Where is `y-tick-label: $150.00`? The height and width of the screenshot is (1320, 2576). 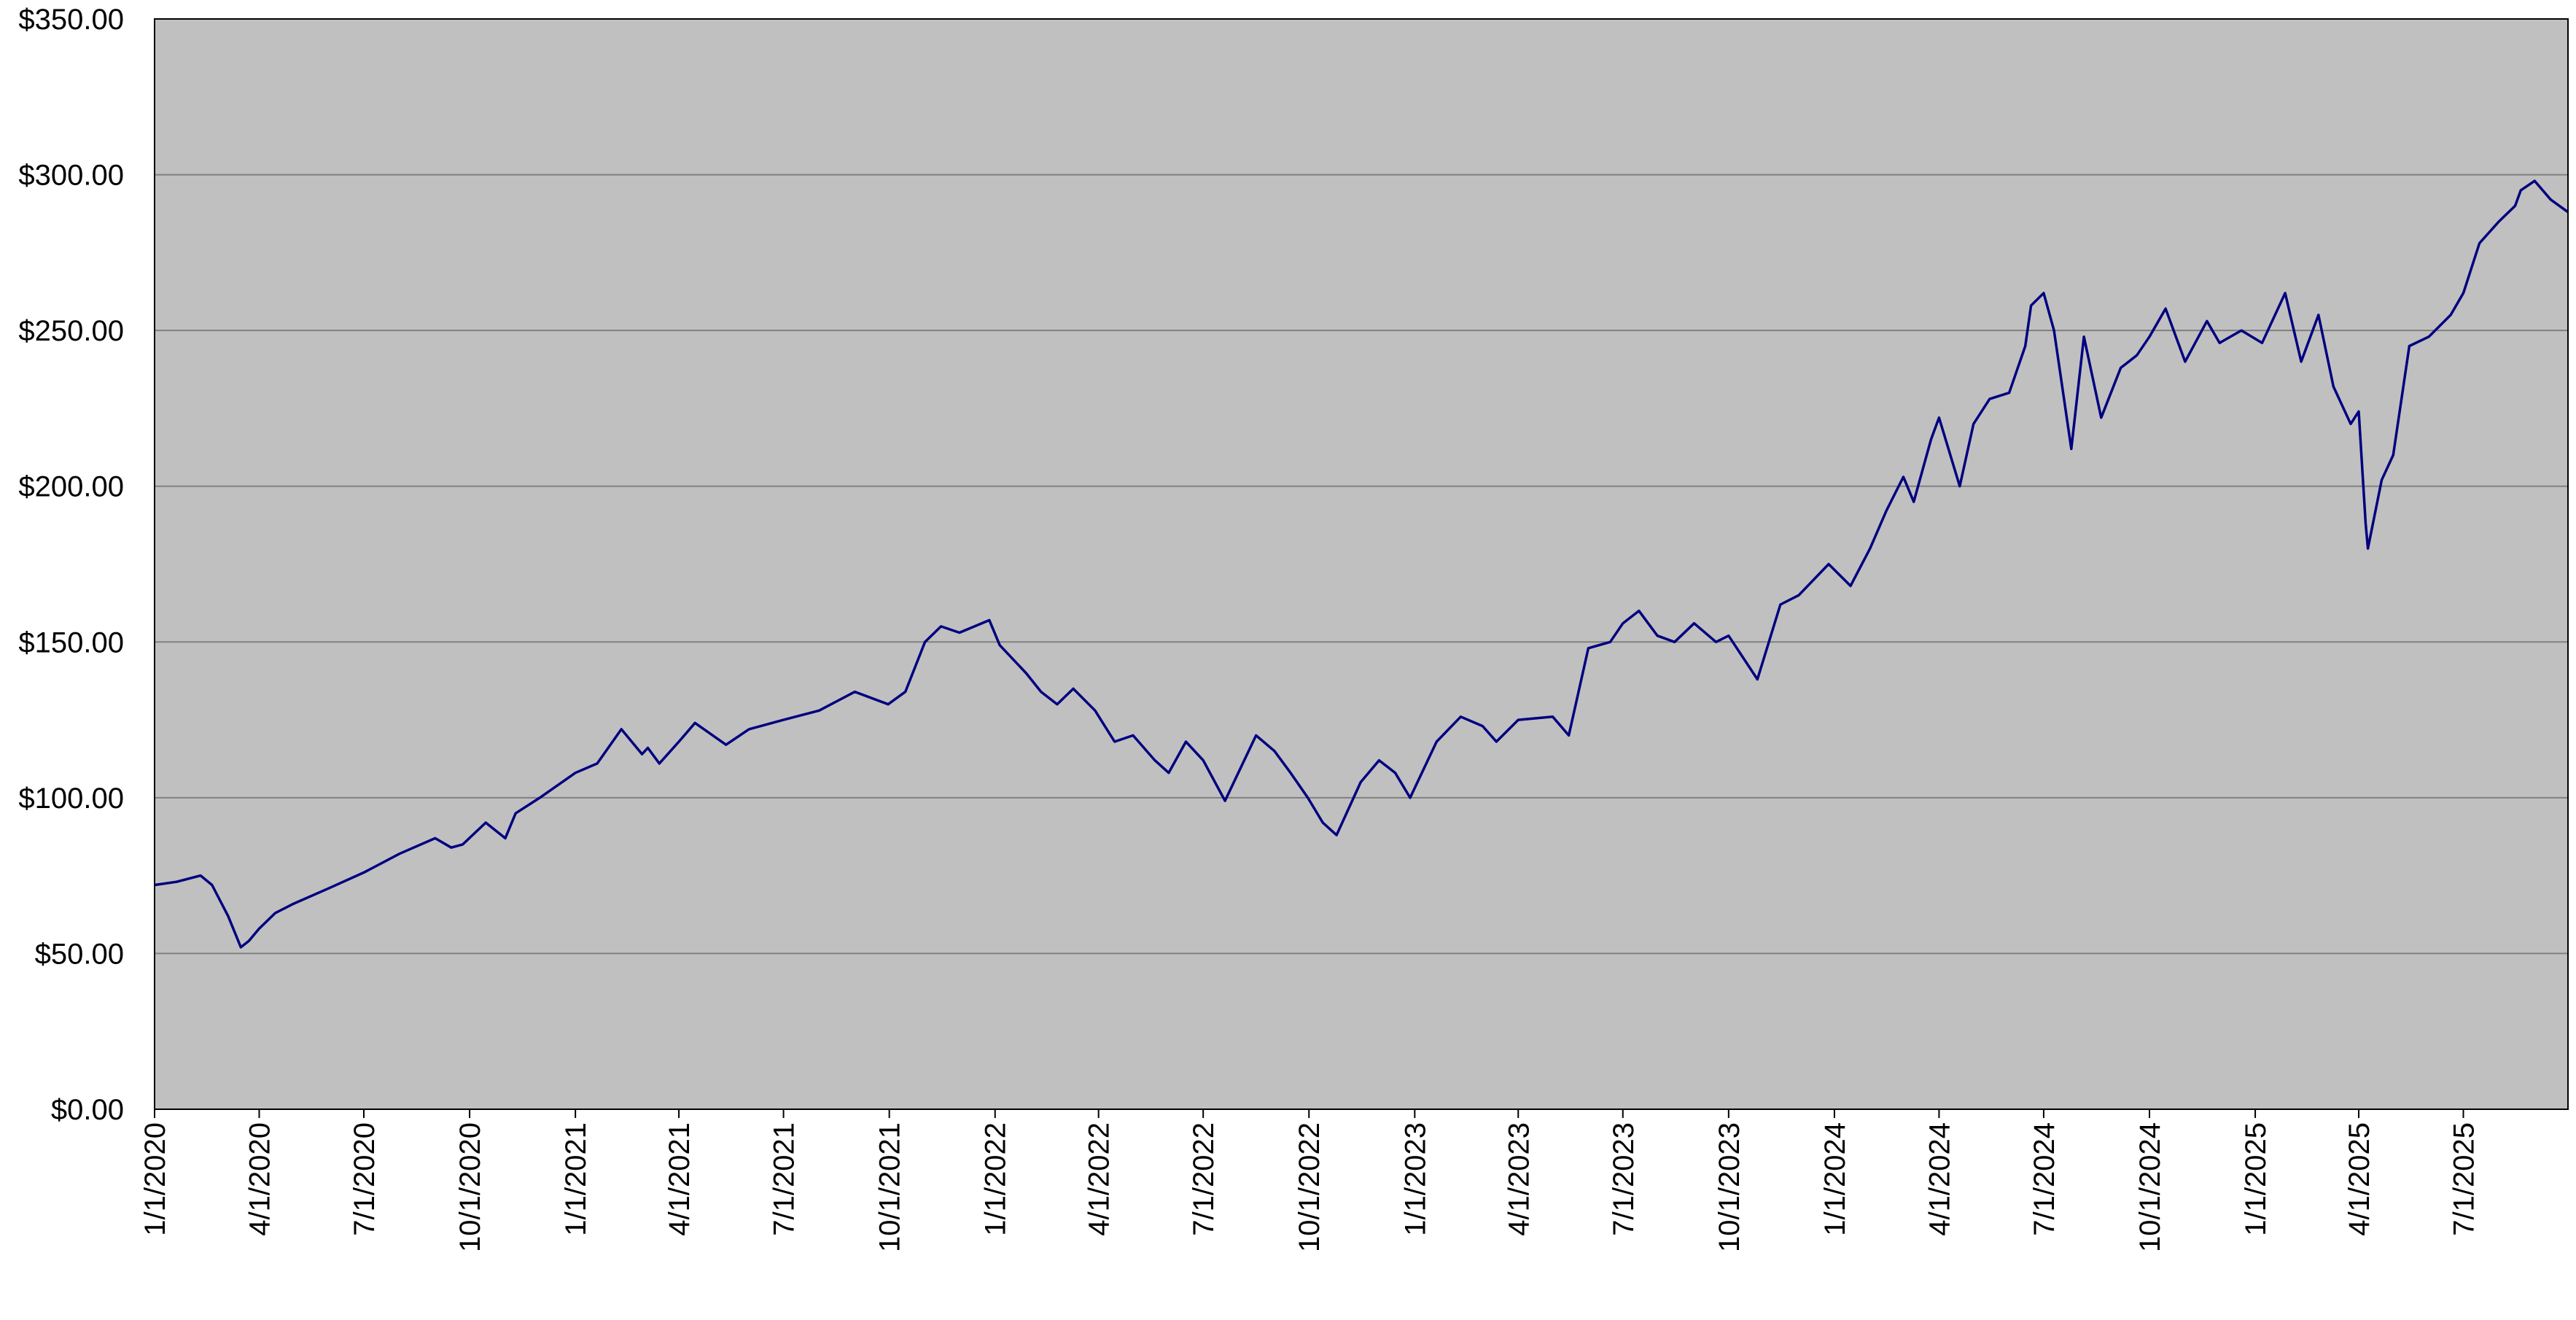 y-tick-label: $150.00 is located at coordinates (71, 642).